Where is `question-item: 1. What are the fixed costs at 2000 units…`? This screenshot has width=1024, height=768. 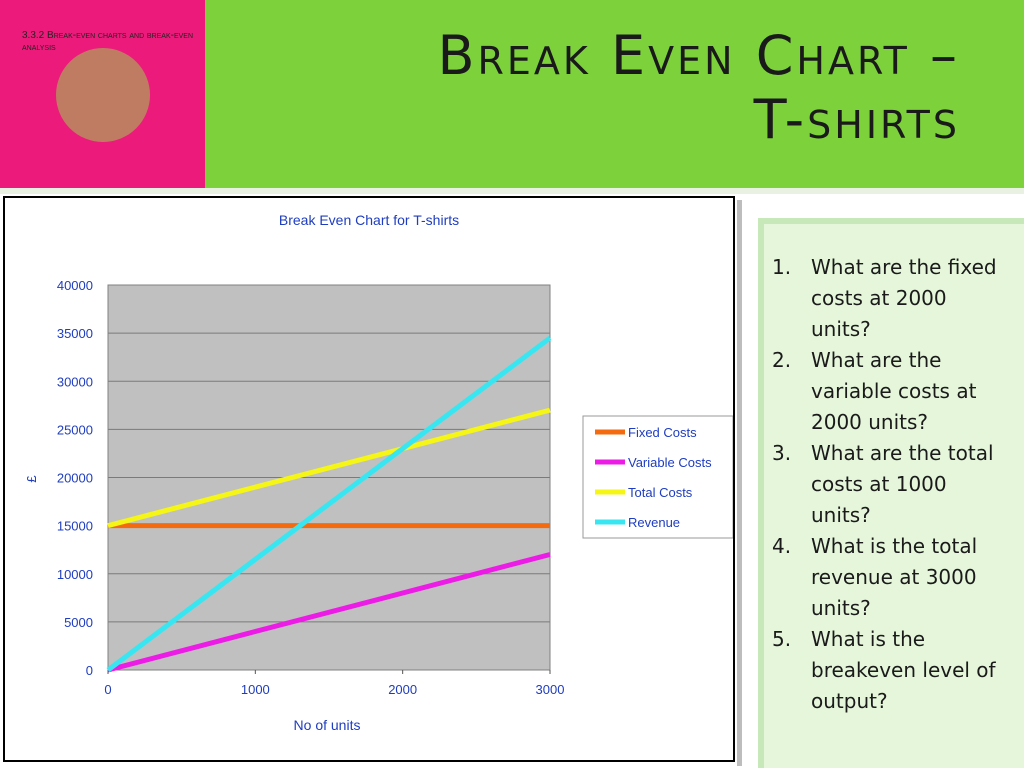
question-item: 1. What are the fixed costs at 2000 units… is located at coordinates (892, 298).